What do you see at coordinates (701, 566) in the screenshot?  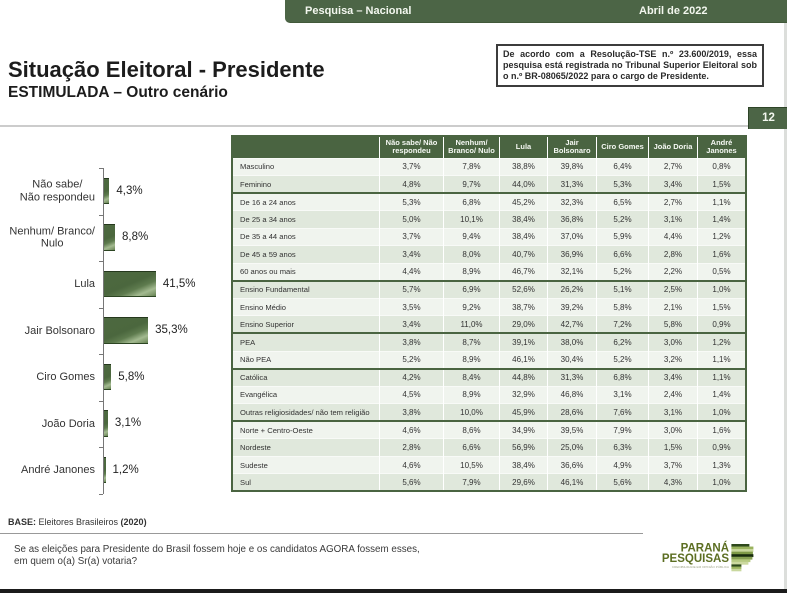 I see `svg-text:CREDIBILIDADE EM OPINIÃO PÚBLI: CREDIBILIDADE EM OPINIÃO PÚBLICA` at bounding box center [701, 566].